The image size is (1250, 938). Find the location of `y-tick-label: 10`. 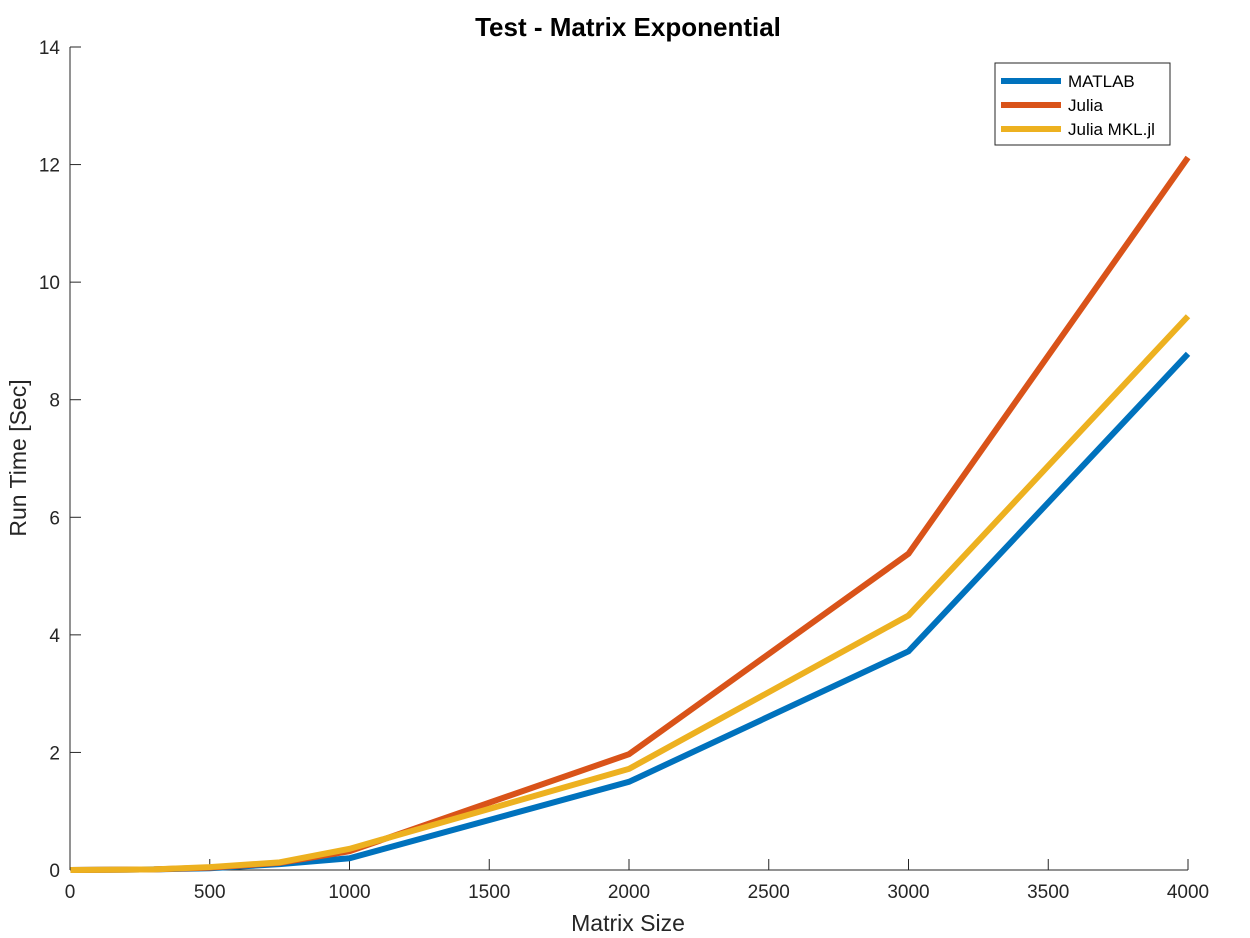

y-tick-label: 10 is located at coordinates (49, 283).